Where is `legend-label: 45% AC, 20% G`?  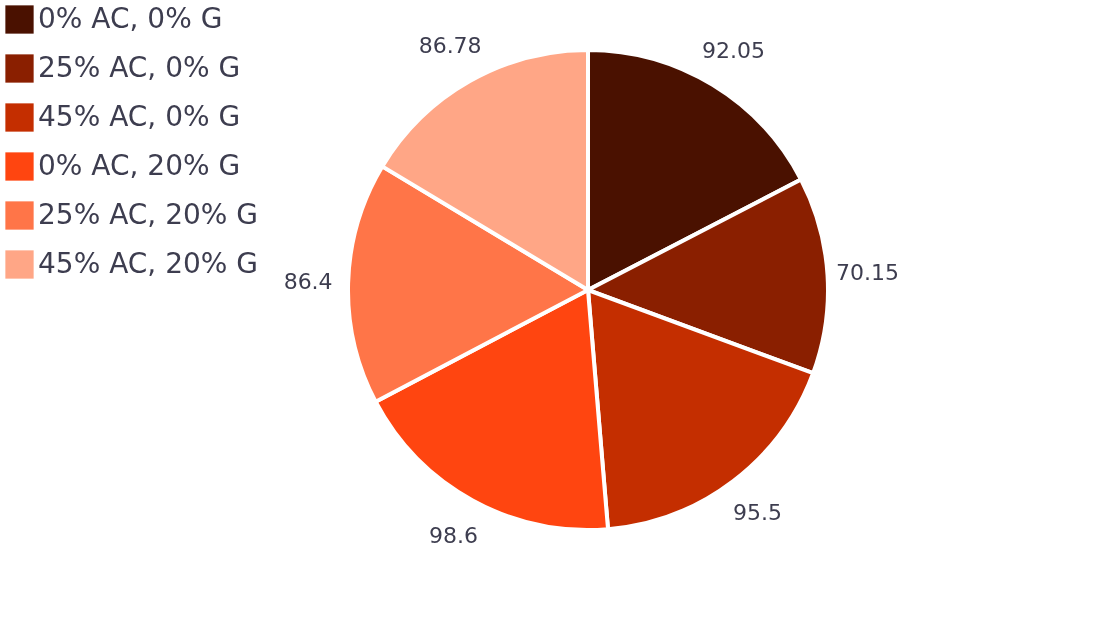 legend-label: 45% AC, 20% G is located at coordinates (148, 263).